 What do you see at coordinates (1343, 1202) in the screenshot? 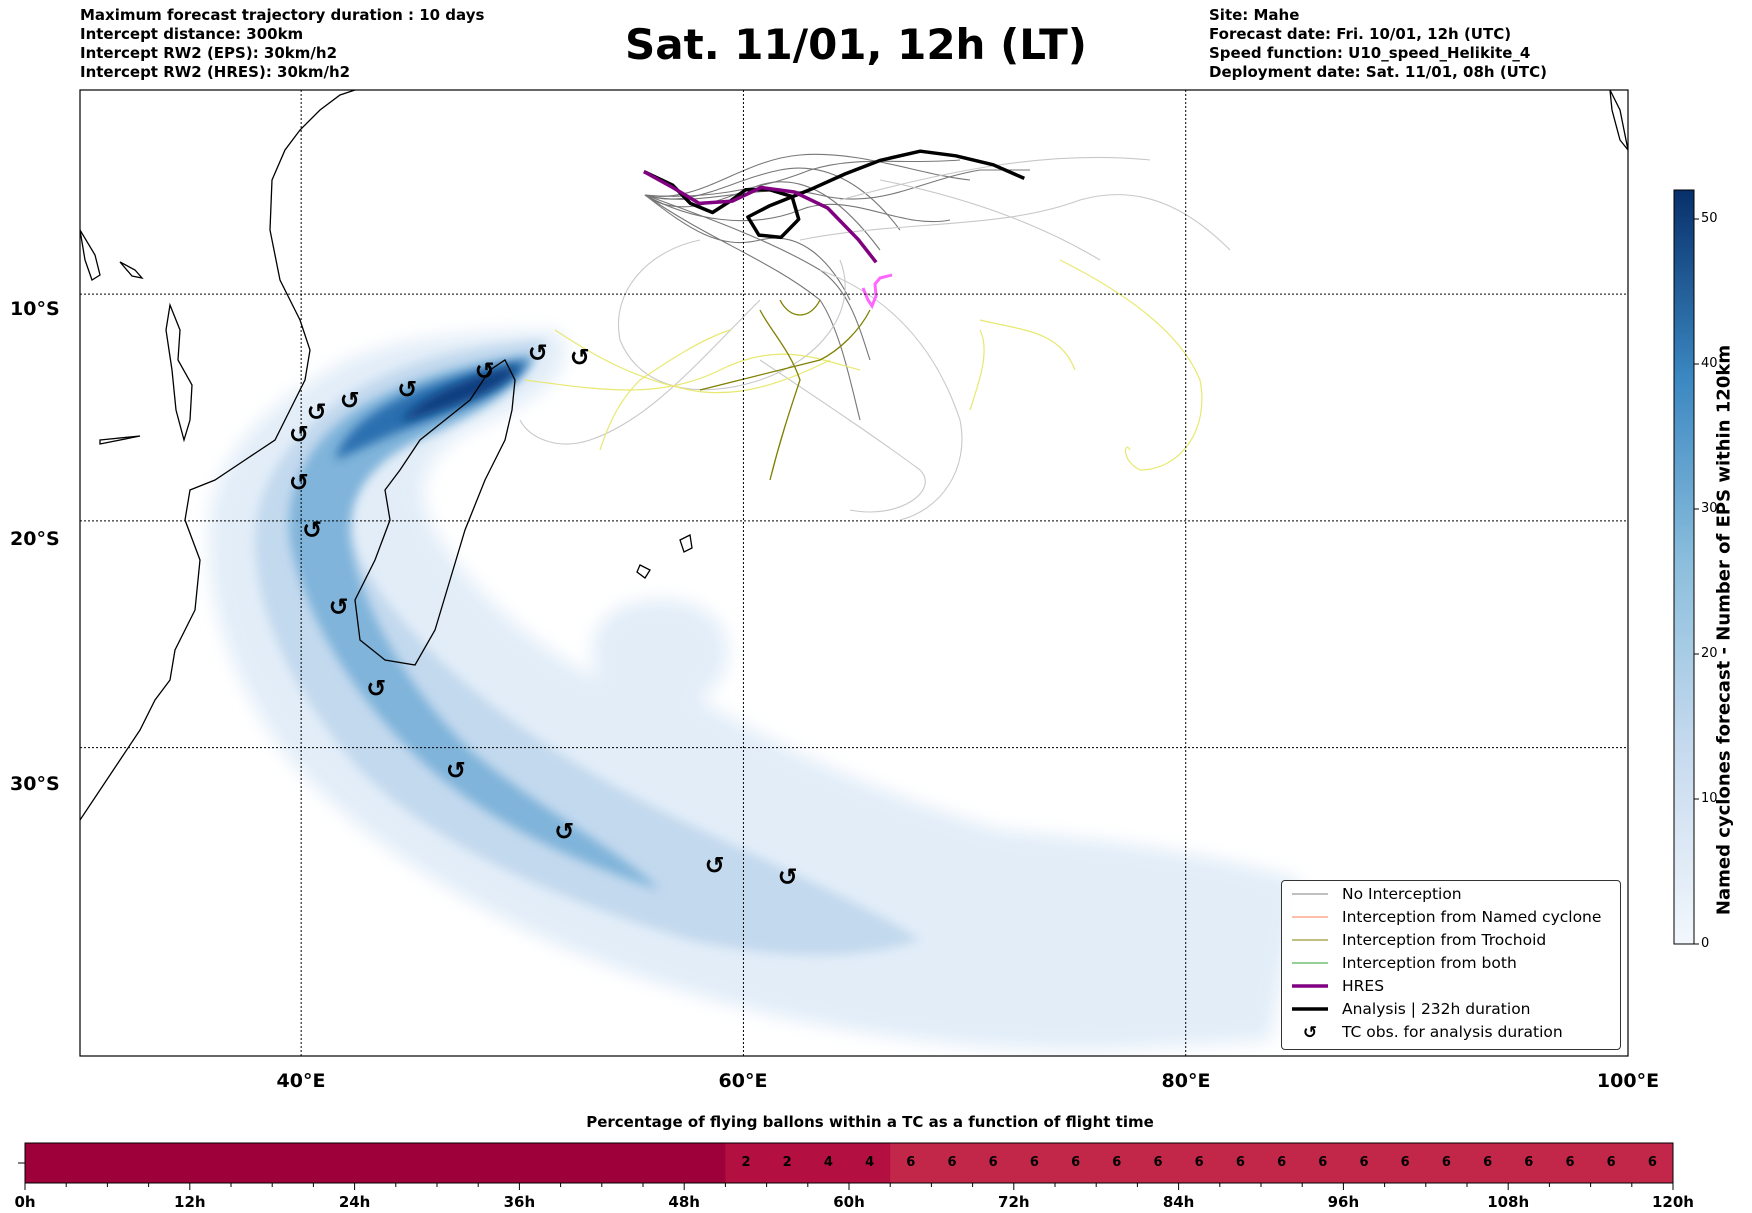
I see `bar-tick-label: 96h` at bounding box center [1343, 1202].